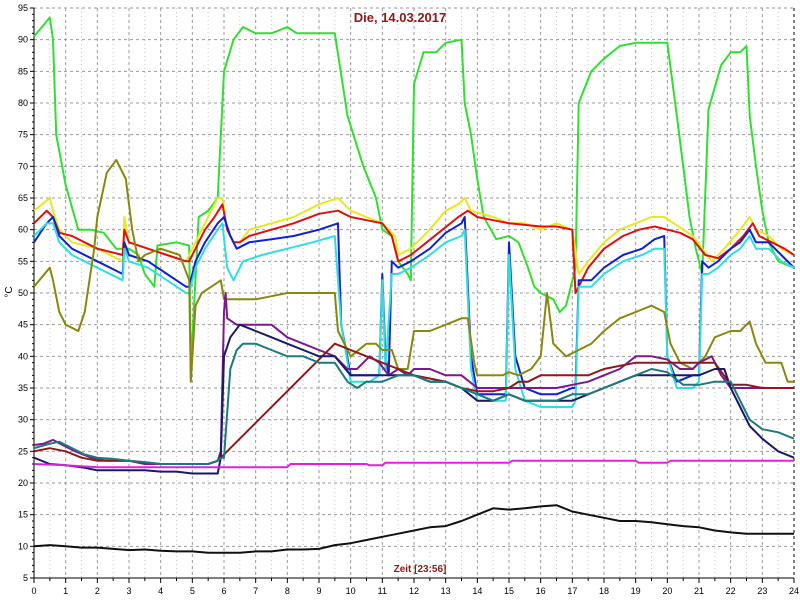 This screenshot has width=800, height=600. What do you see at coordinates (420, 569) in the screenshot?
I see `x-axis-label: Zeit [23:56]` at bounding box center [420, 569].